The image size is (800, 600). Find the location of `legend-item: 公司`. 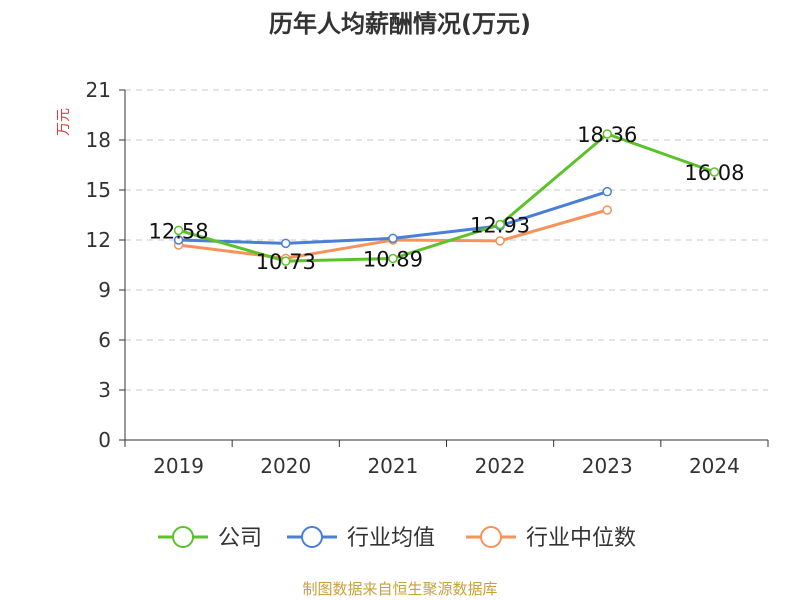

legend-item: 公司 is located at coordinates (210, 538).